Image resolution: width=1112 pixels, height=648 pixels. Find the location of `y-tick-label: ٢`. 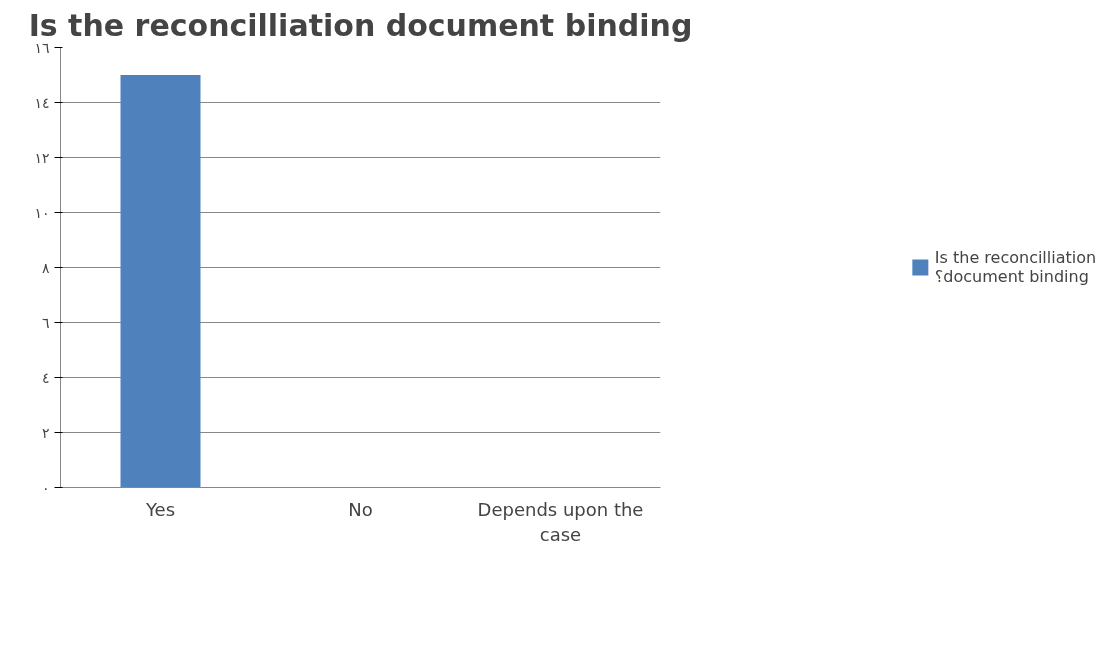

y-tick-label: ٢ is located at coordinates (45, 432).